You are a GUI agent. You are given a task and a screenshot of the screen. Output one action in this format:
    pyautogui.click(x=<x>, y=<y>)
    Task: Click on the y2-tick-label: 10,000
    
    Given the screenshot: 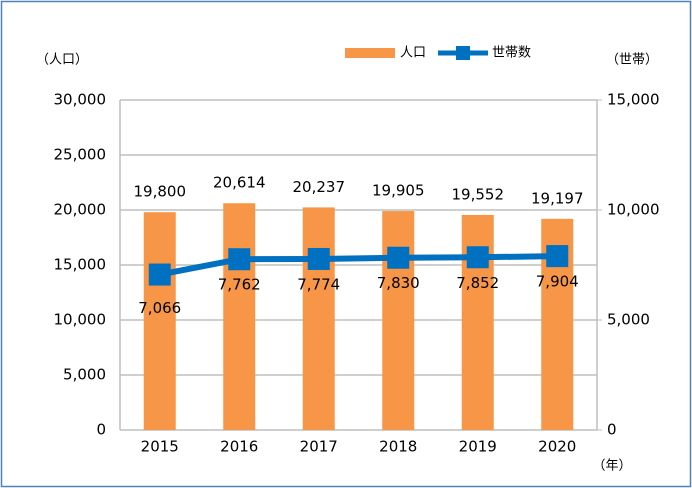 What is the action you would take?
    pyautogui.click(x=633, y=210)
    